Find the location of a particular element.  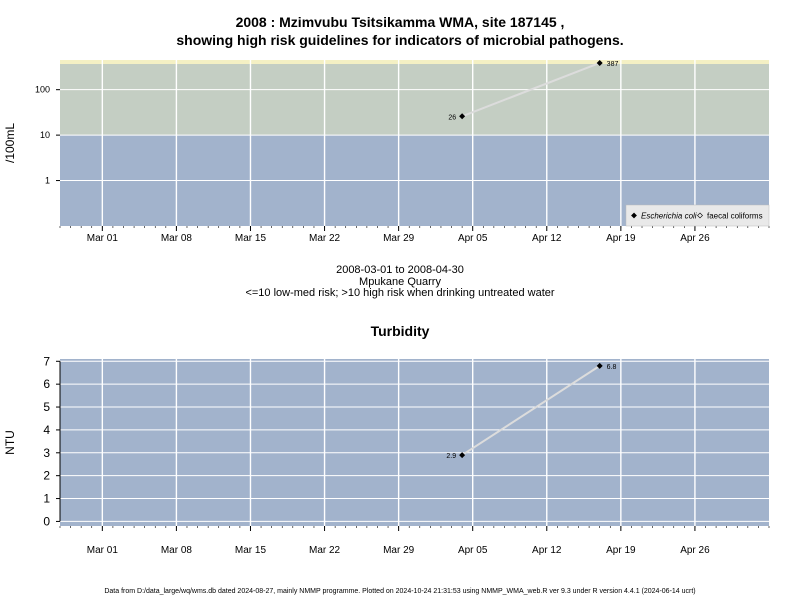

legend-entry-label: faecal coliforms is located at coordinates (735, 216).